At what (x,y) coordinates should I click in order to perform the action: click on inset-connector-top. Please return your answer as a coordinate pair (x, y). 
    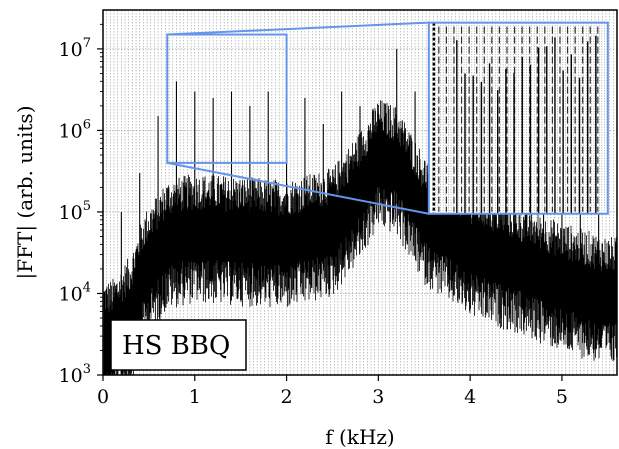
    Looking at the image, I should click on (298, 28).